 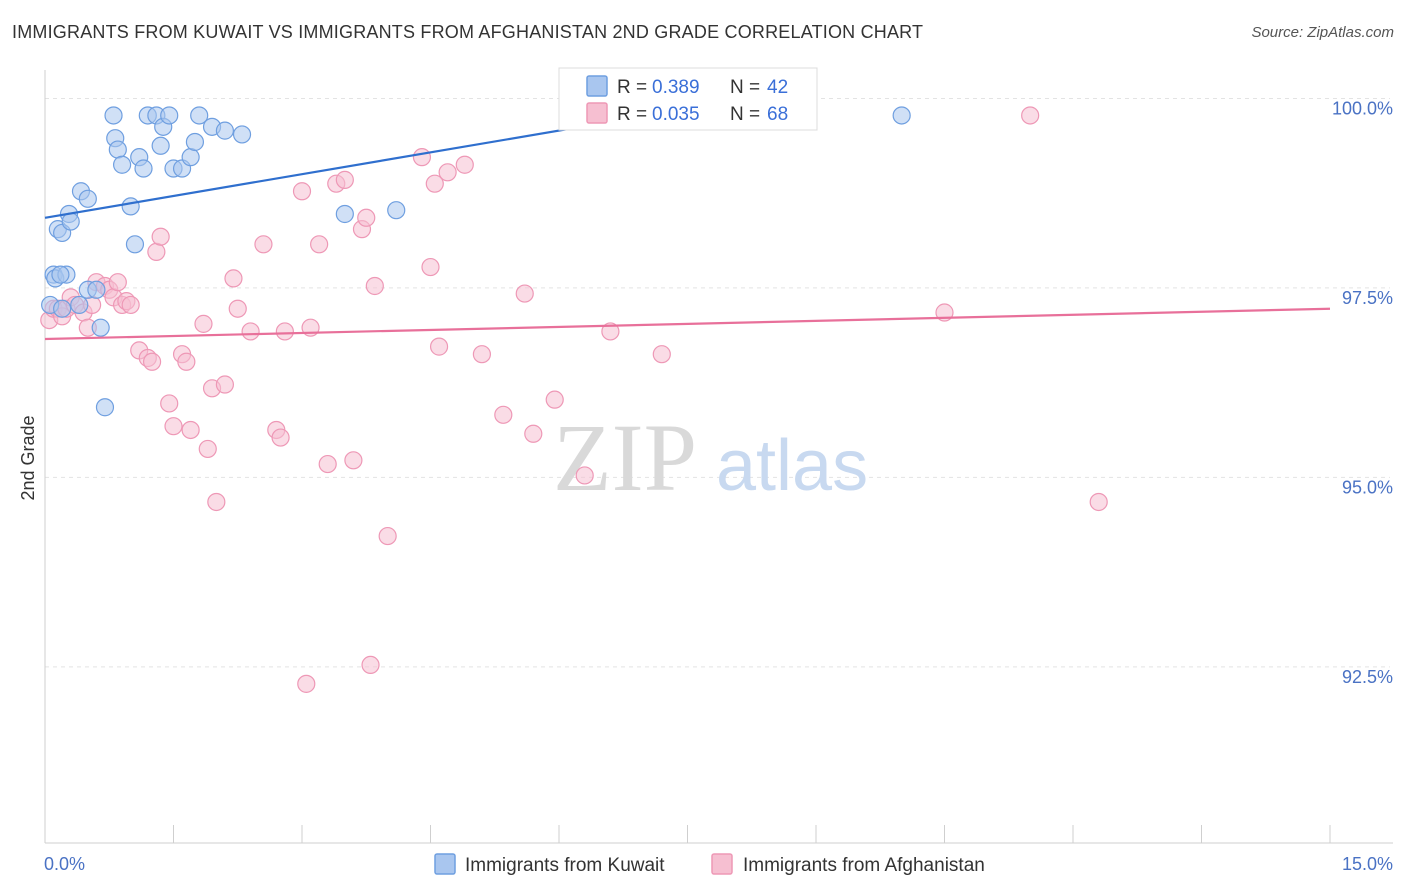 I want to click on legend-n-value-blue: 42, so click(x=777, y=87).